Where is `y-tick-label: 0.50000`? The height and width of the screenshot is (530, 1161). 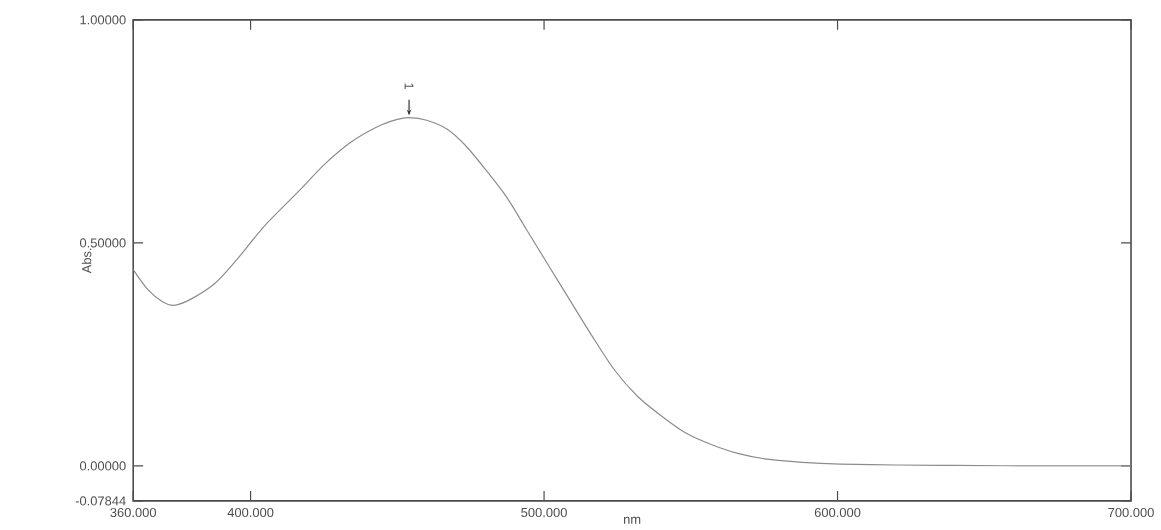 y-tick-label: 0.50000 is located at coordinates (102, 243).